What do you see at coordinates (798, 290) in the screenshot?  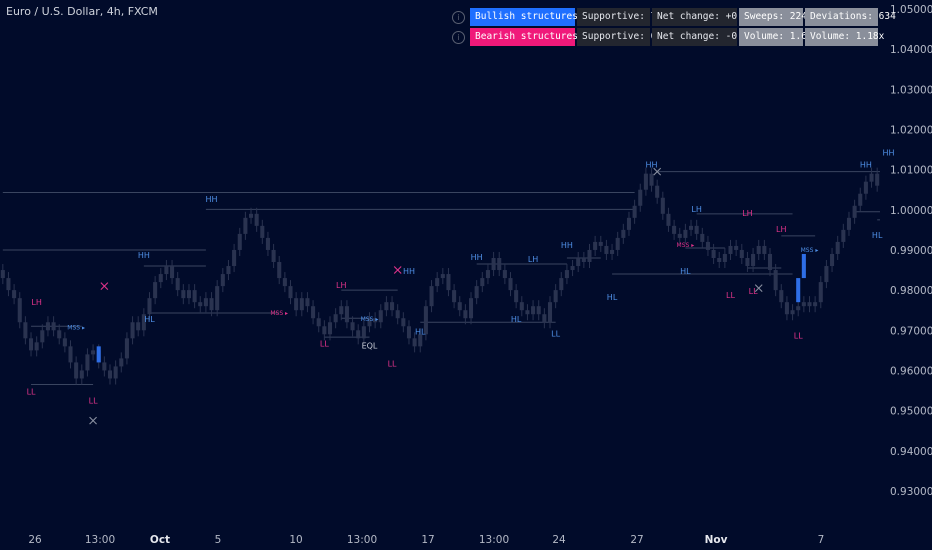 I see `structure-candle` at bounding box center [798, 290].